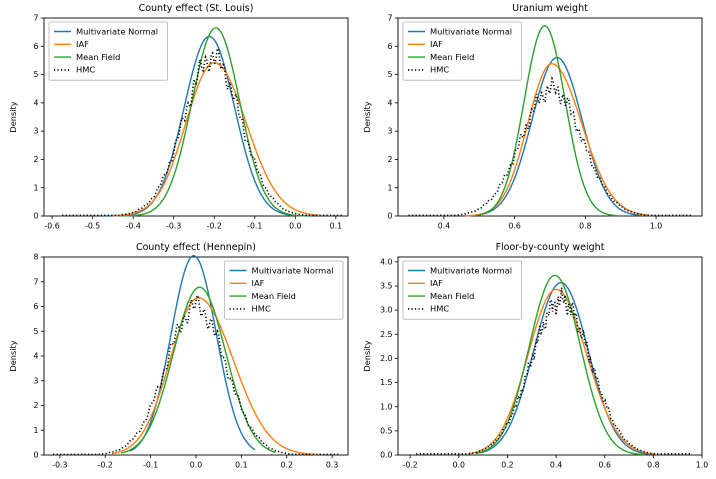  What do you see at coordinates (550, 8) in the screenshot?
I see `subplot-title: Uranium weight` at bounding box center [550, 8].